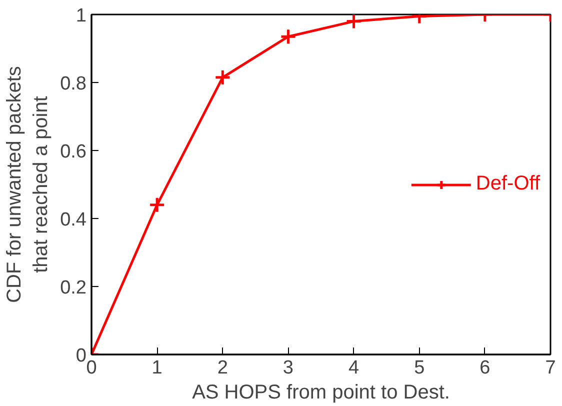 The width and height of the screenshot is (562, 406). I want to click on y-tick-label: 0.6, so click(73, 152).